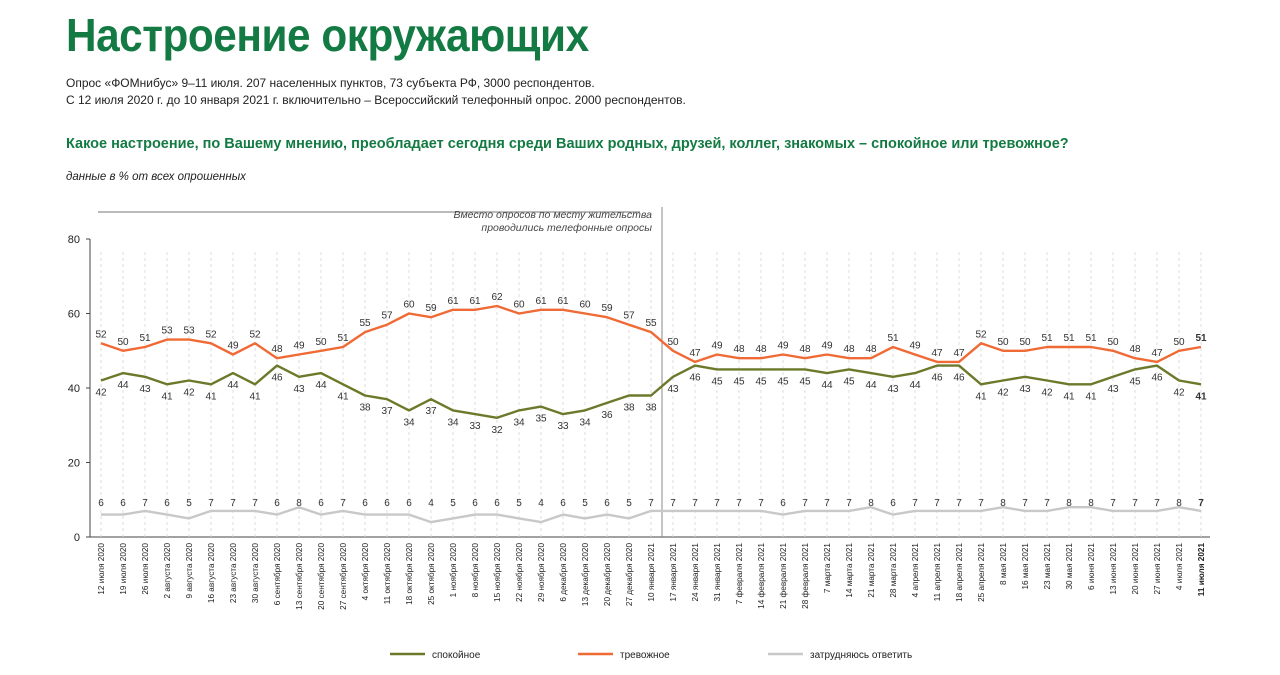 This screenshot has height=675, width=1280. What do you see at coordinates (805, 576) in the screenshot?
I see `x-tick-label: 28 февраля 2021` at bounding box center [805, 576].